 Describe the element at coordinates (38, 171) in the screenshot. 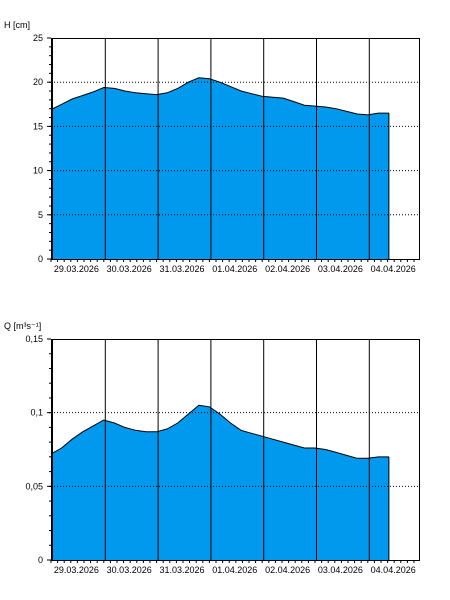

I see `y-tick-label: 10` at that location.